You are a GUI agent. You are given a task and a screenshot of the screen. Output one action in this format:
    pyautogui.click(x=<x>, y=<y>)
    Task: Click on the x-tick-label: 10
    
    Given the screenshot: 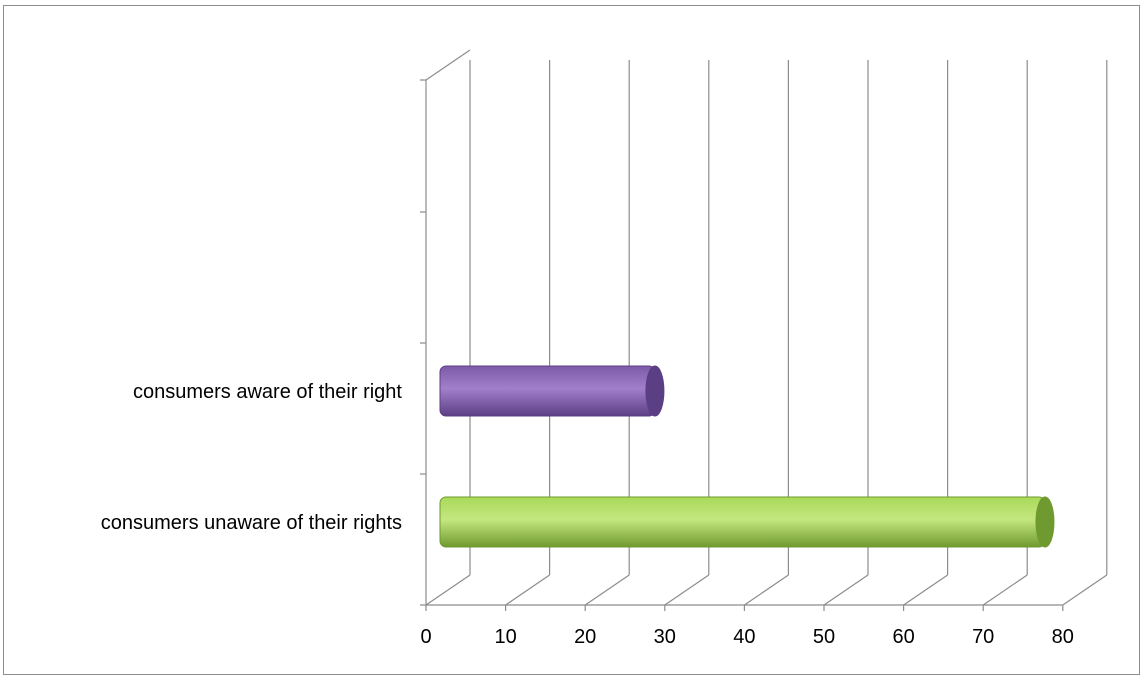 What is the action you would take?
    pyautogui.click(x=505, y=637)
    